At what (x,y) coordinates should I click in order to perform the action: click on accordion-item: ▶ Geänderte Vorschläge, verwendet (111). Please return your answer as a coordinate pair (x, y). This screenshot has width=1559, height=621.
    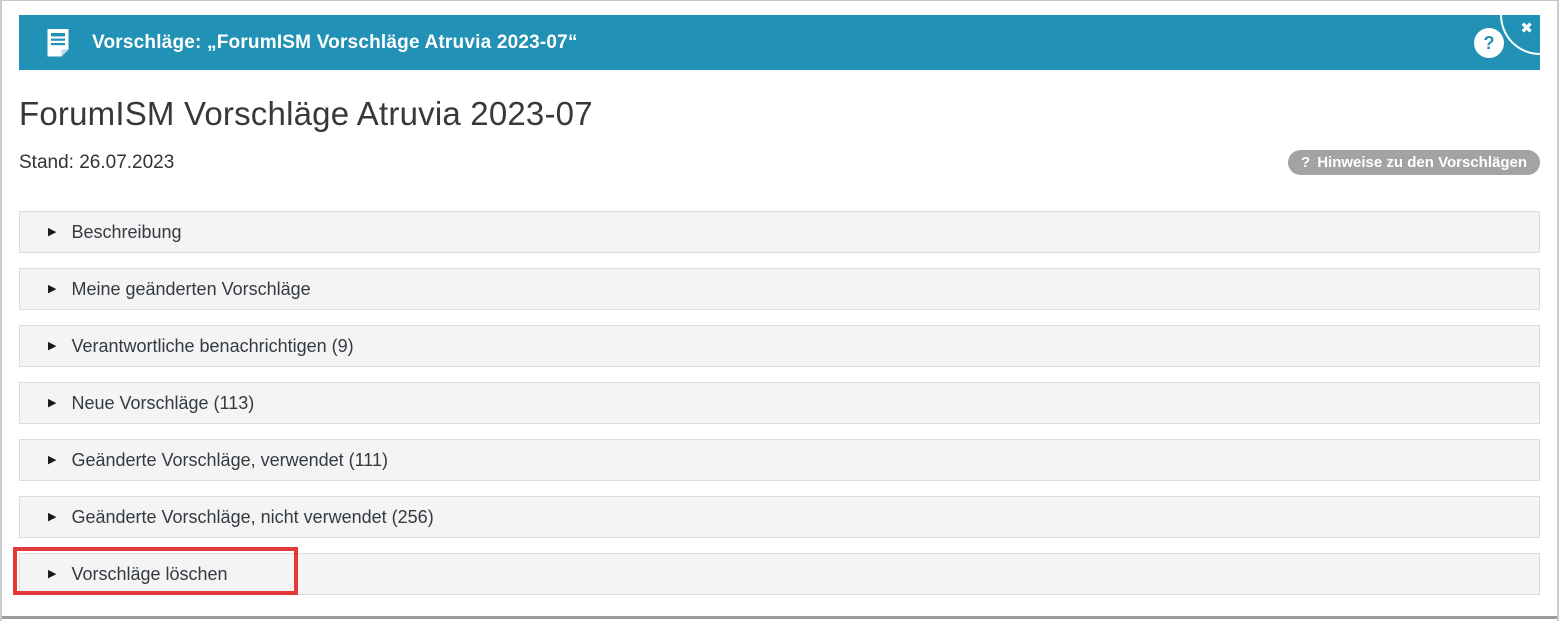
    Looking at the image, I should click on (779, 460).